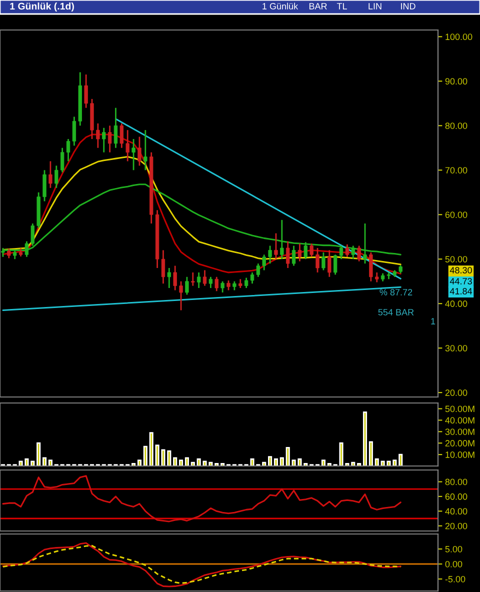  I want to click on y-tick-label: 100.00, so click(459, 37).